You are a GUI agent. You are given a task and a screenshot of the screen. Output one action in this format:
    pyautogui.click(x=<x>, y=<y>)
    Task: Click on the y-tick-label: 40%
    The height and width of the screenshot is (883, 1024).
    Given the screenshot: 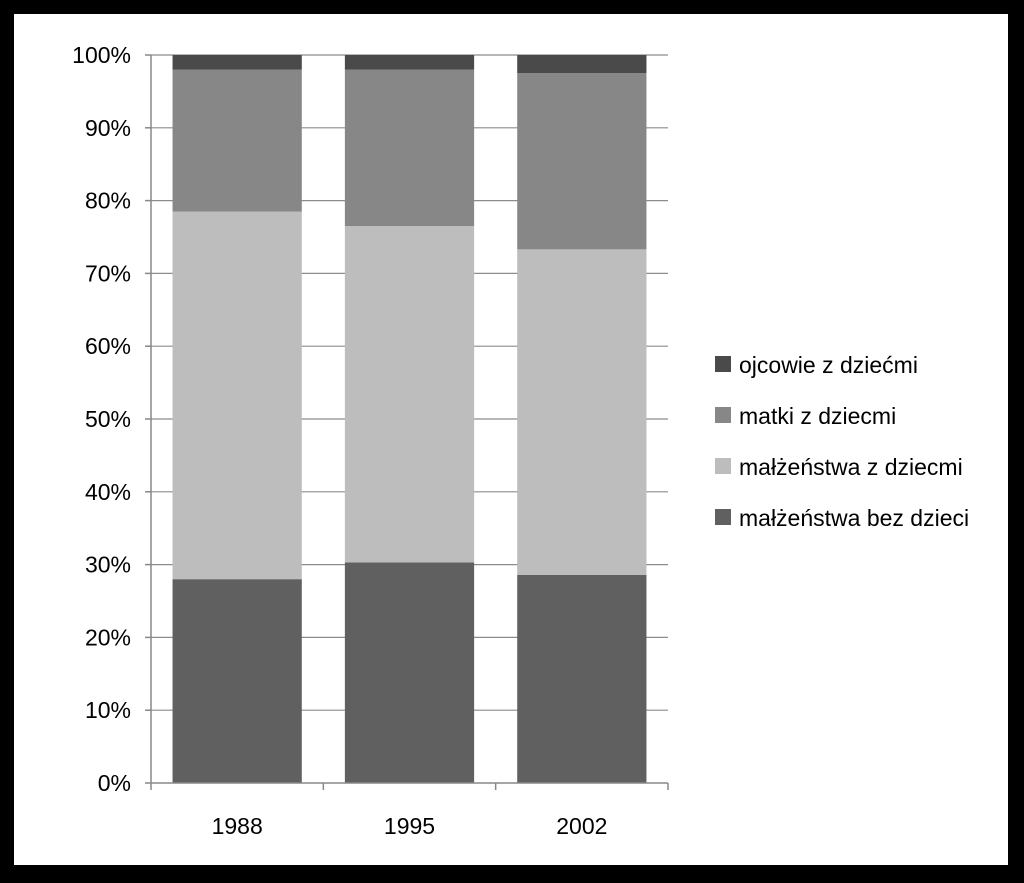 What is the action you would take?
    pyautogui.click(x=108, y=492)
    